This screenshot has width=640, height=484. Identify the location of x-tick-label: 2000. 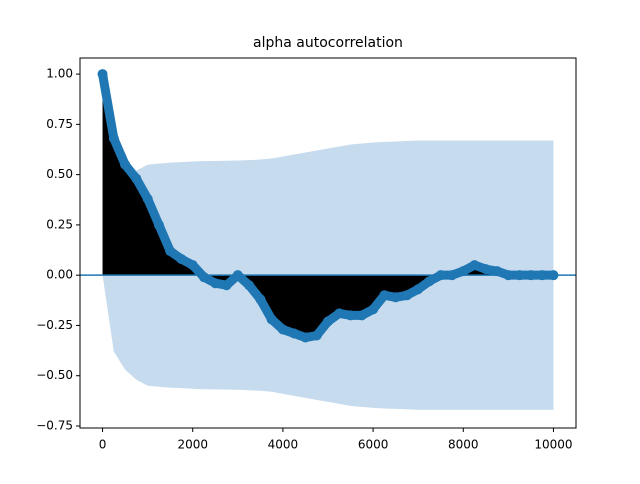
(192, 445).